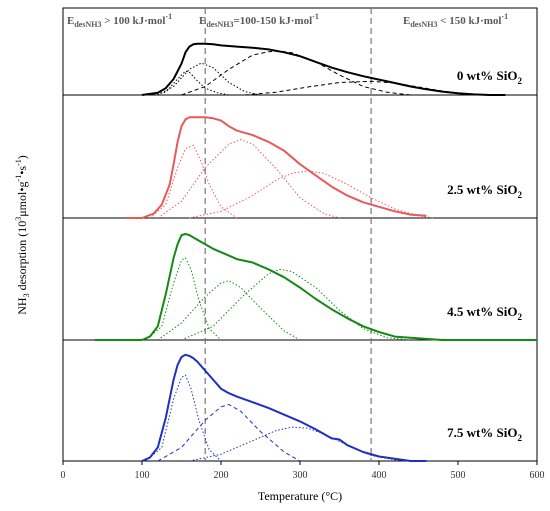  What do you see at coordinates (259, 20) in the screenshot?
I see `zone-label: EdesNH3=100-150 kJ·mol-1` at bounding box center [259, 20].